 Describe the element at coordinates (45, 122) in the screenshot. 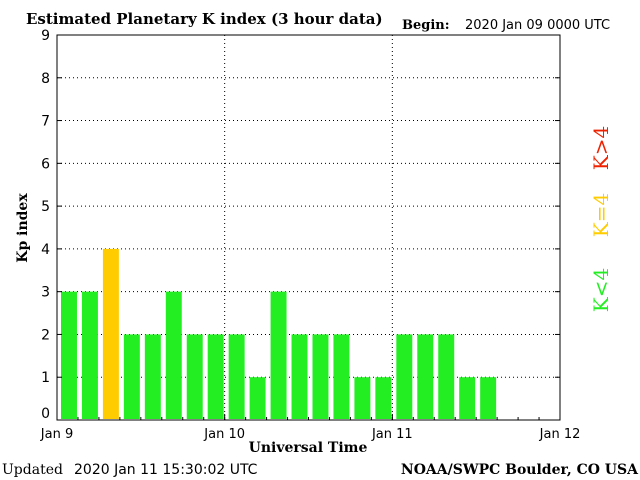

I see `y-tick-label: 7` at that location.